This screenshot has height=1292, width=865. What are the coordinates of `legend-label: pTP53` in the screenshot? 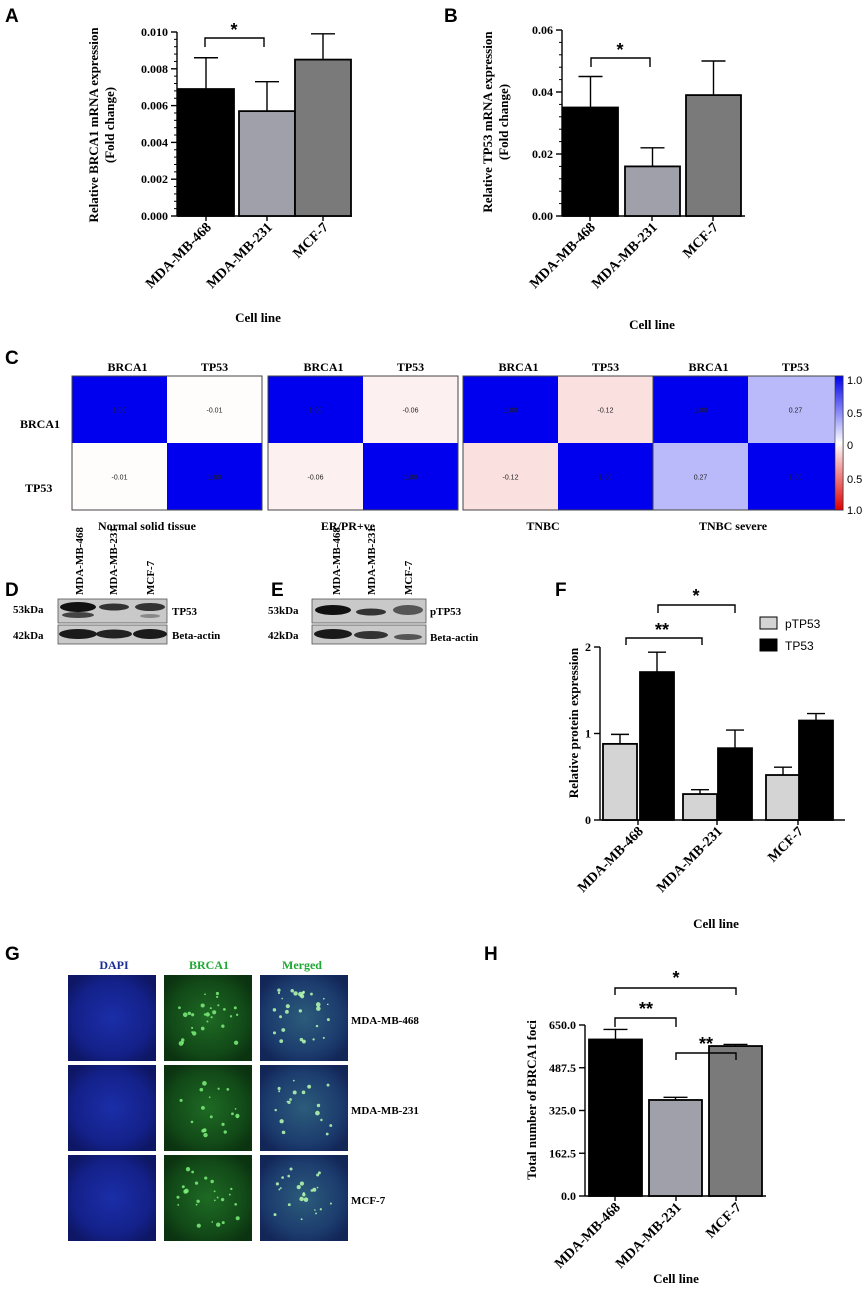 It's located at (803, 624).